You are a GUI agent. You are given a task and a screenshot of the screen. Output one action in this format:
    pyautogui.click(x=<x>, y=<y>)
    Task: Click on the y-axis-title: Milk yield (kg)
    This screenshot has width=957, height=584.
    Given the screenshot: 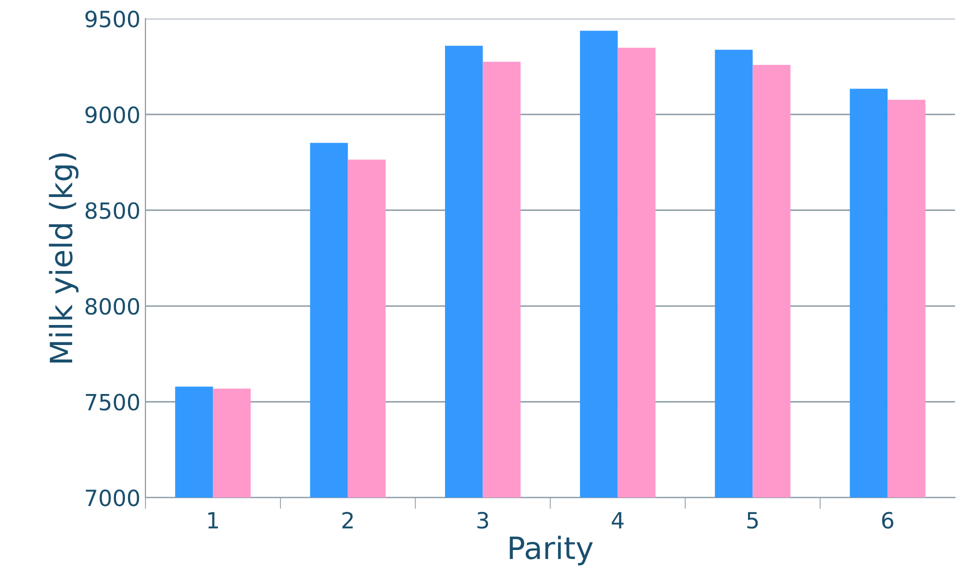 What is the action you would take?
    pyautogui.click(x=63, y=257)
    